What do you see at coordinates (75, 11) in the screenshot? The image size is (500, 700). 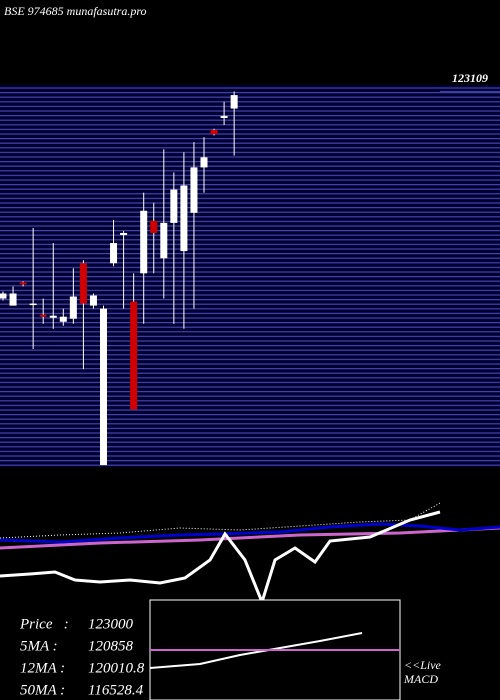 I see `chart-title: BSE 974685 munafasutra.pro` at bounding box center [75, 11].